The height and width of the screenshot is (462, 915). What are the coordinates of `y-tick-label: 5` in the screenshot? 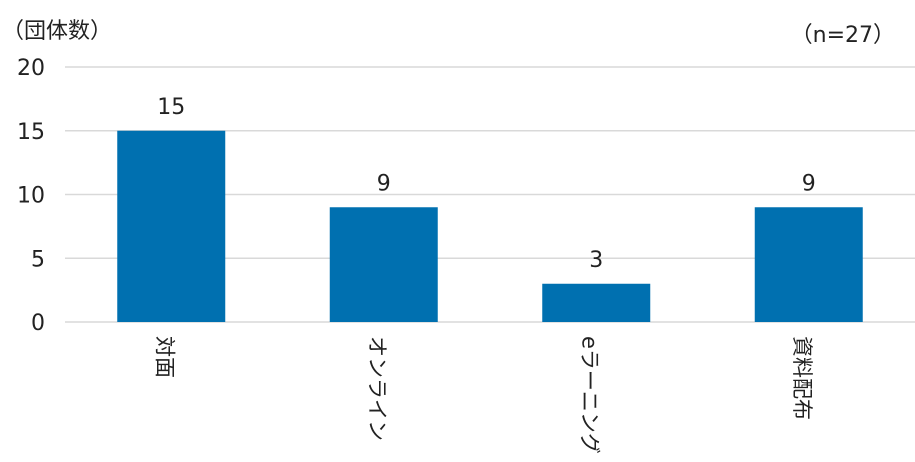 It's located at (38, 259).